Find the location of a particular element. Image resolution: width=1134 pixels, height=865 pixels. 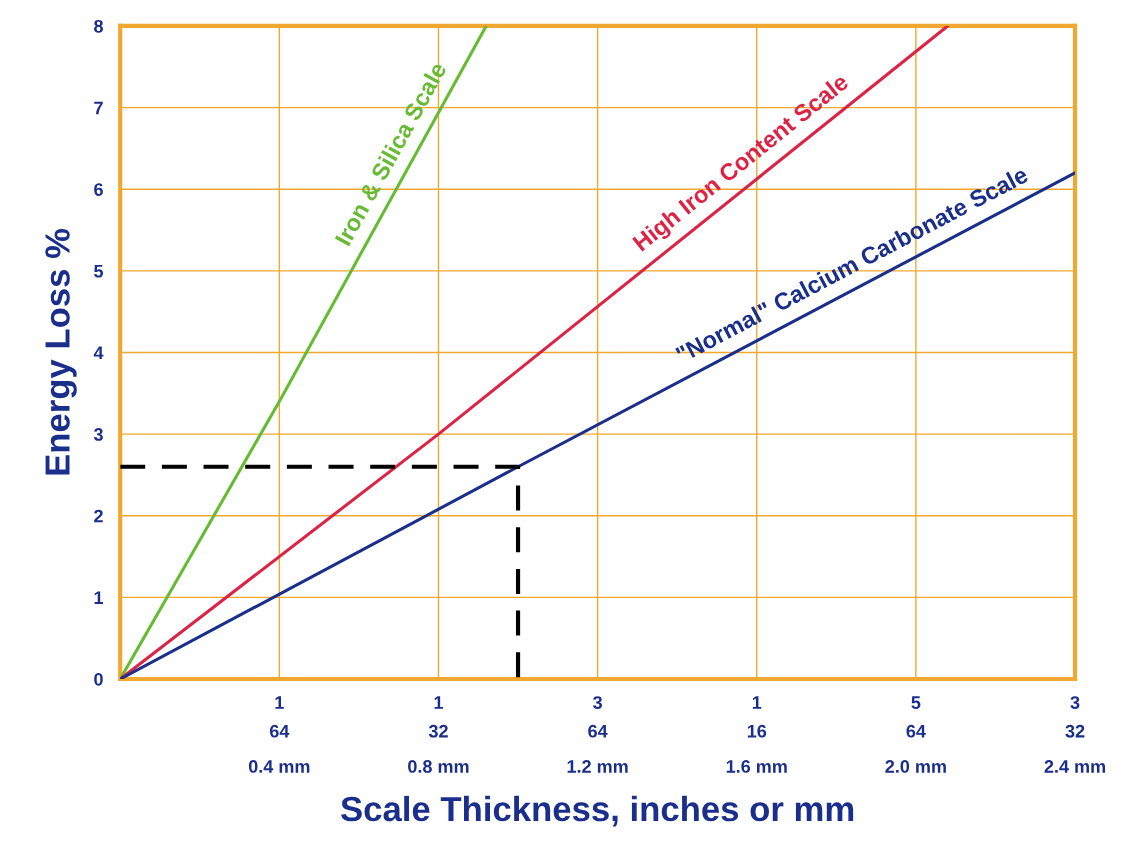

x-tick-label: 2.0 mm is located at coordinates (915, 766).